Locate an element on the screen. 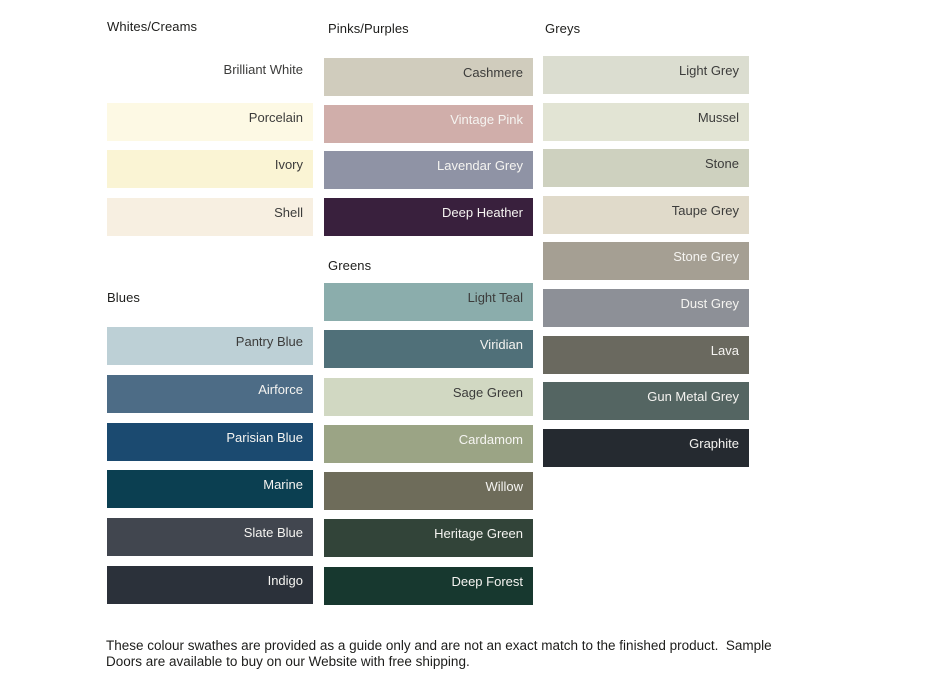 The image size is (933, 700). swatch-label: Light Grey is located at coordinates (709, 70).